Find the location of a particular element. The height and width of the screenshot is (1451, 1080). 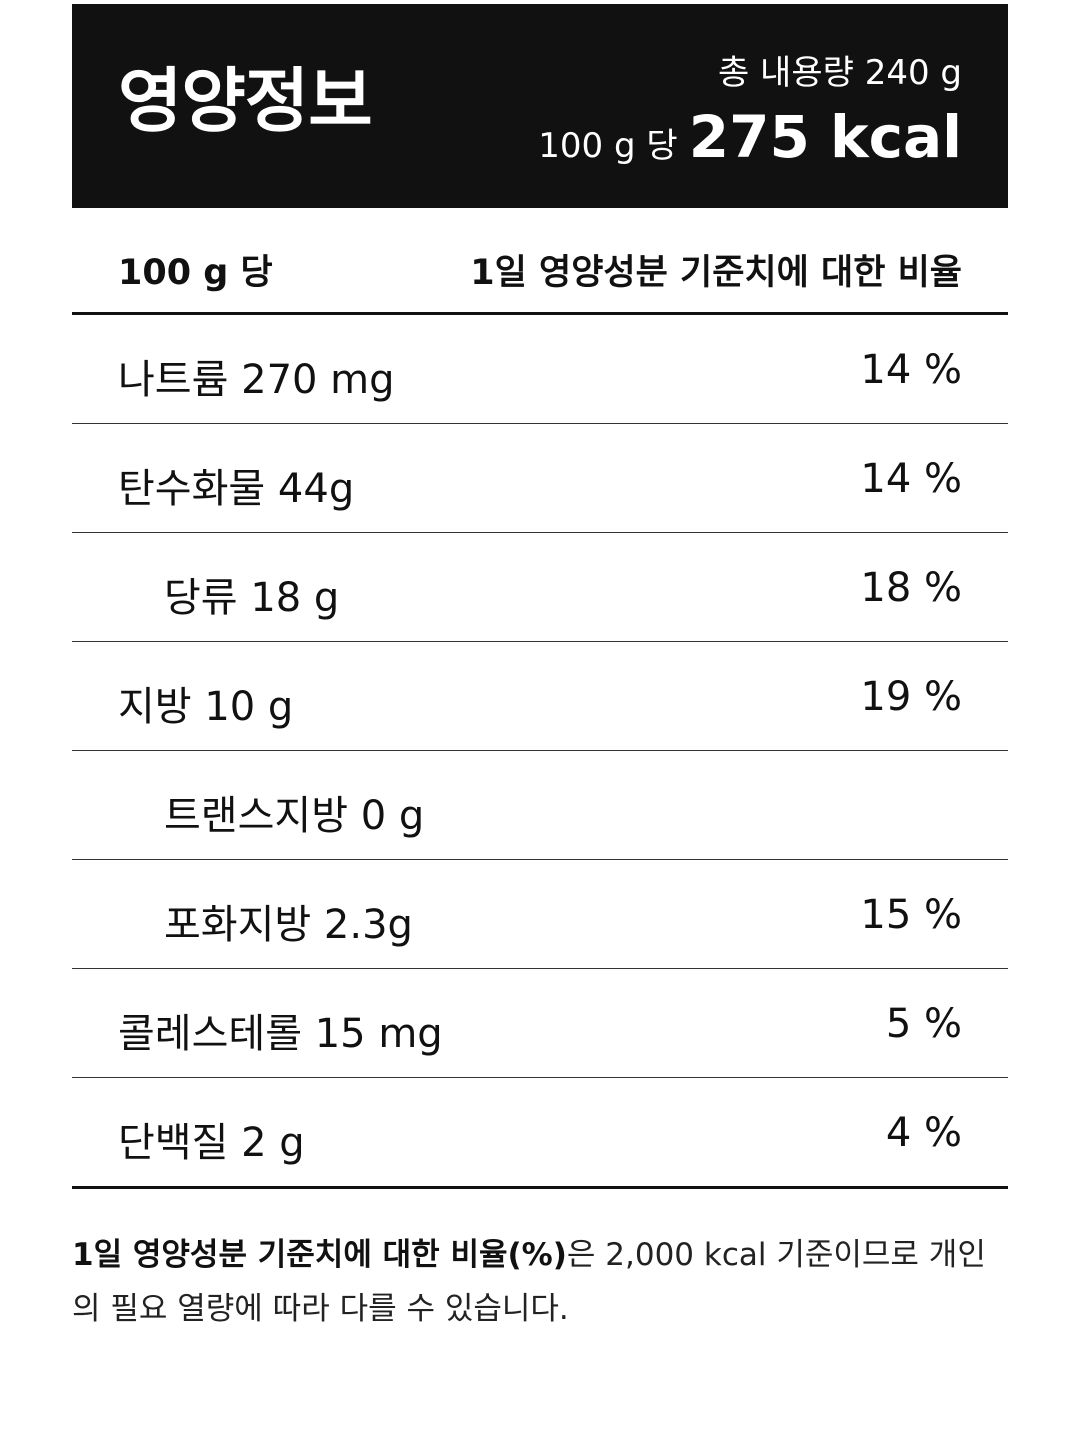

calories-value: 275 kcal is located at coordinates (825, 137).